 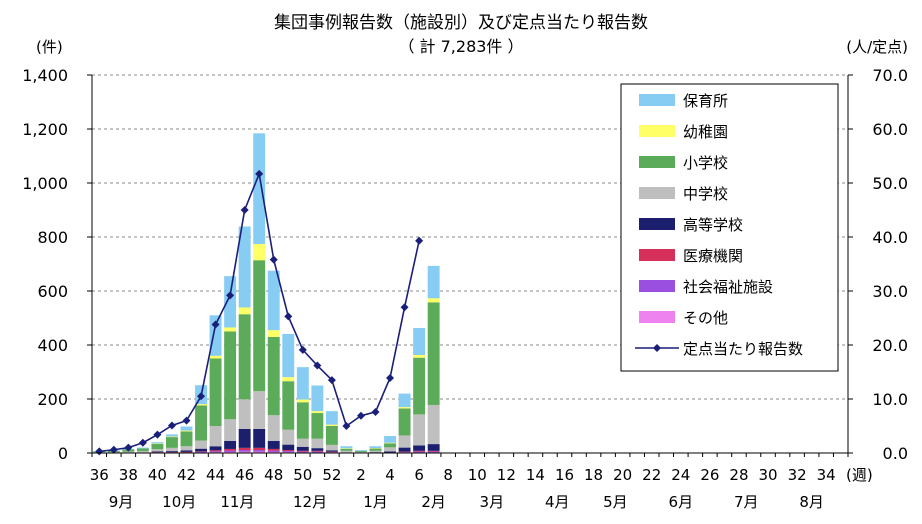 I want to click on week-tick-label: 10, so click(x=477, y=475).